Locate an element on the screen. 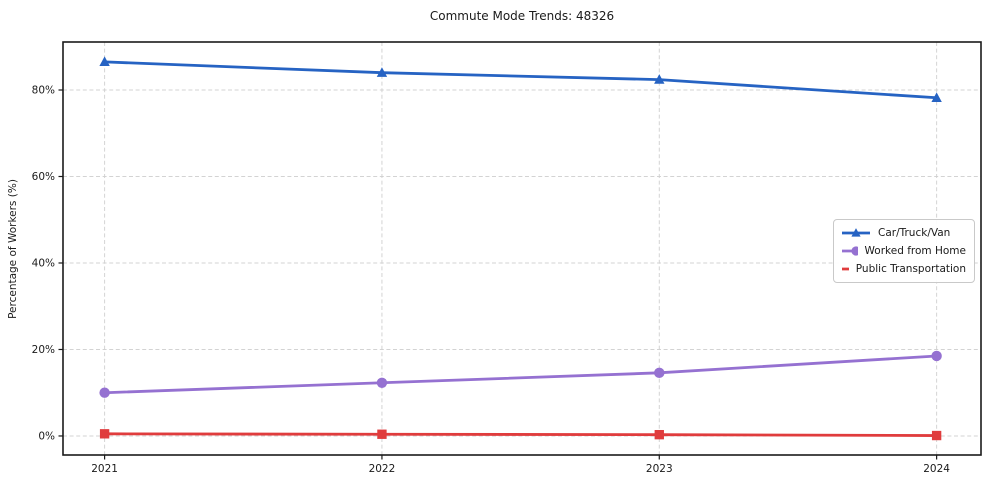 The height and width of the screenshot is (490, 990). x-tick-label: 2022 is located at coordinates (382, 469).